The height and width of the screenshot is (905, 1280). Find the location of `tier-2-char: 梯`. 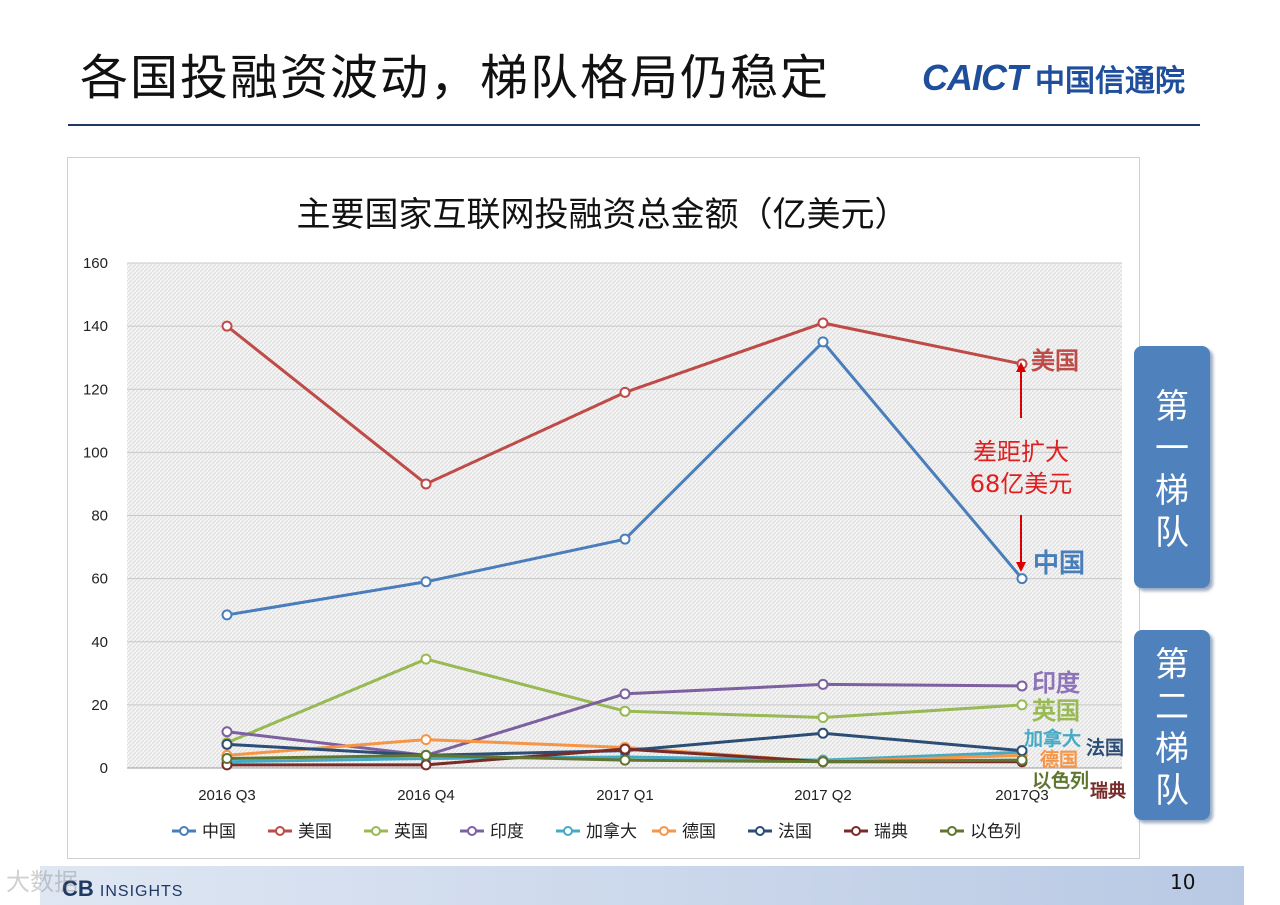

tier-2-char: 梯 is located at coordinates (1172, 749).